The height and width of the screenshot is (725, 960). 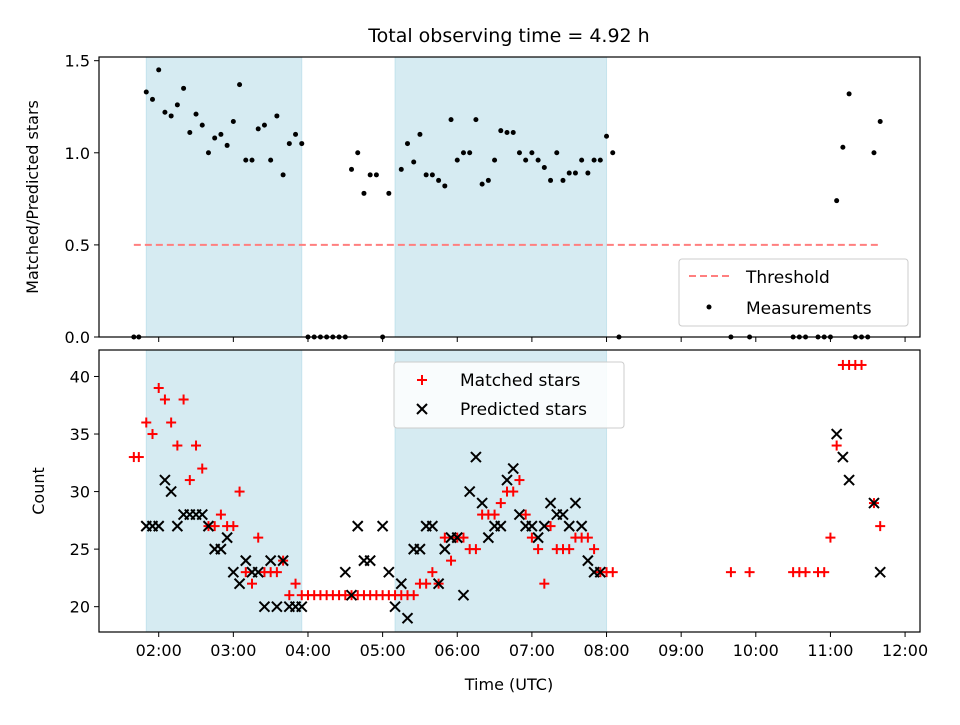 I want to click on legend-matched-label: Matched stars, so click(x=520, y=381).